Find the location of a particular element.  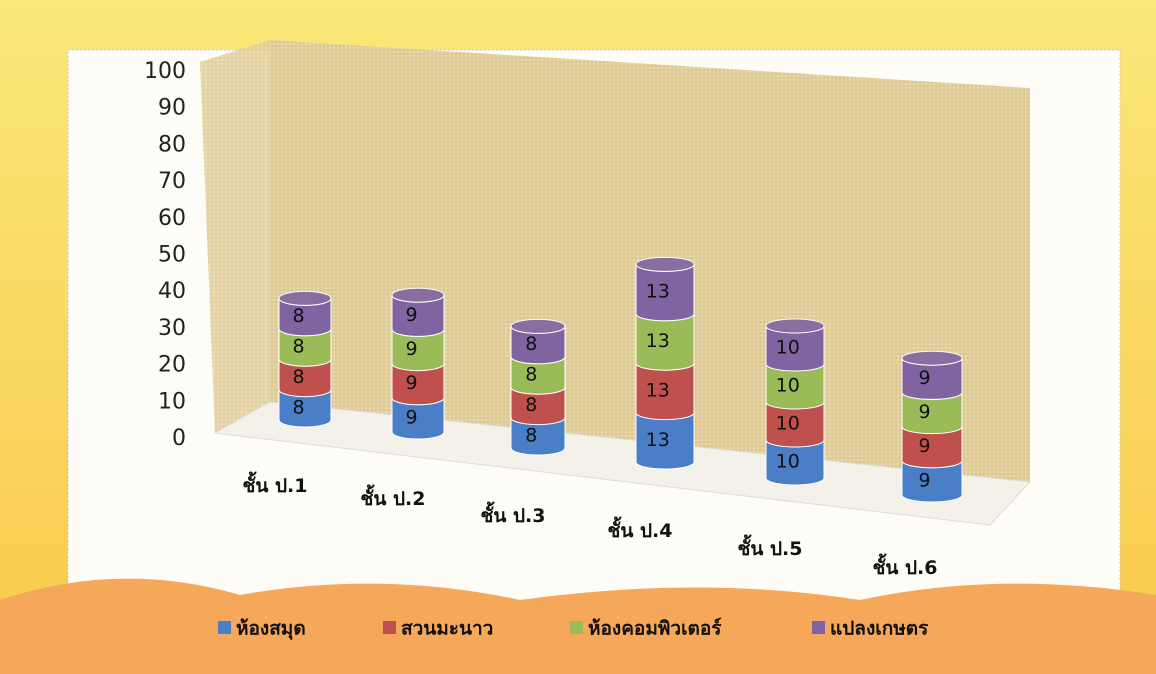

y-tick-label: 50 is located at coordinates (172, 255).